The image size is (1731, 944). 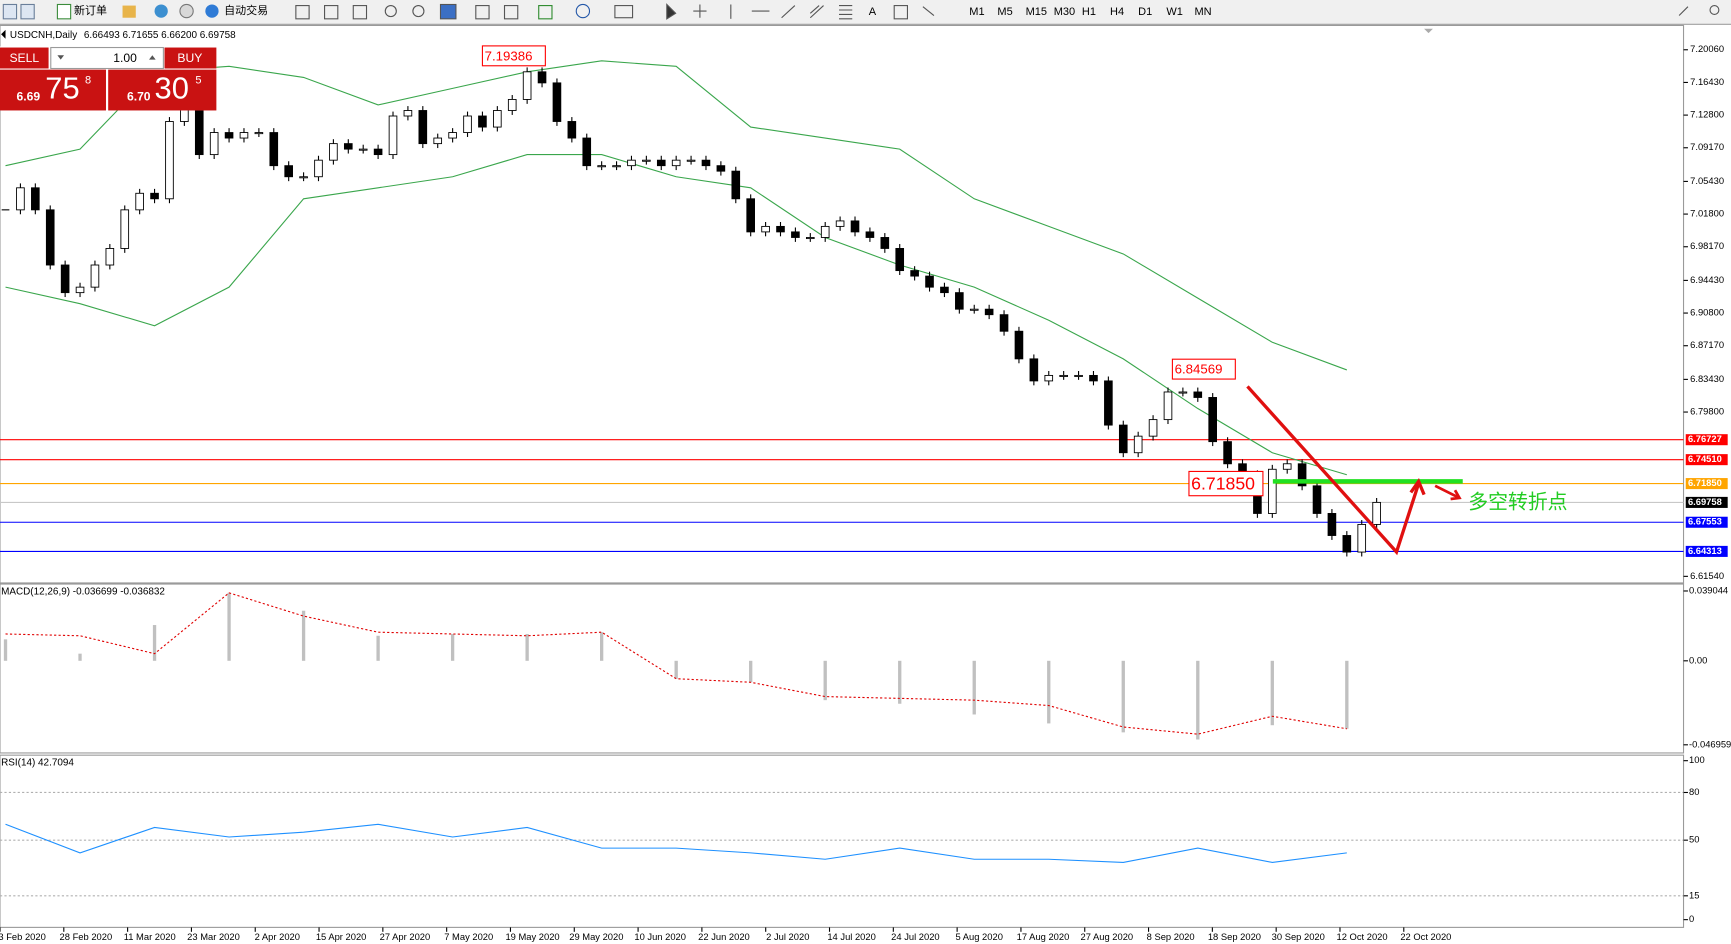 I want to click on timeframe-button: M15, so click(x=1036, y=12).